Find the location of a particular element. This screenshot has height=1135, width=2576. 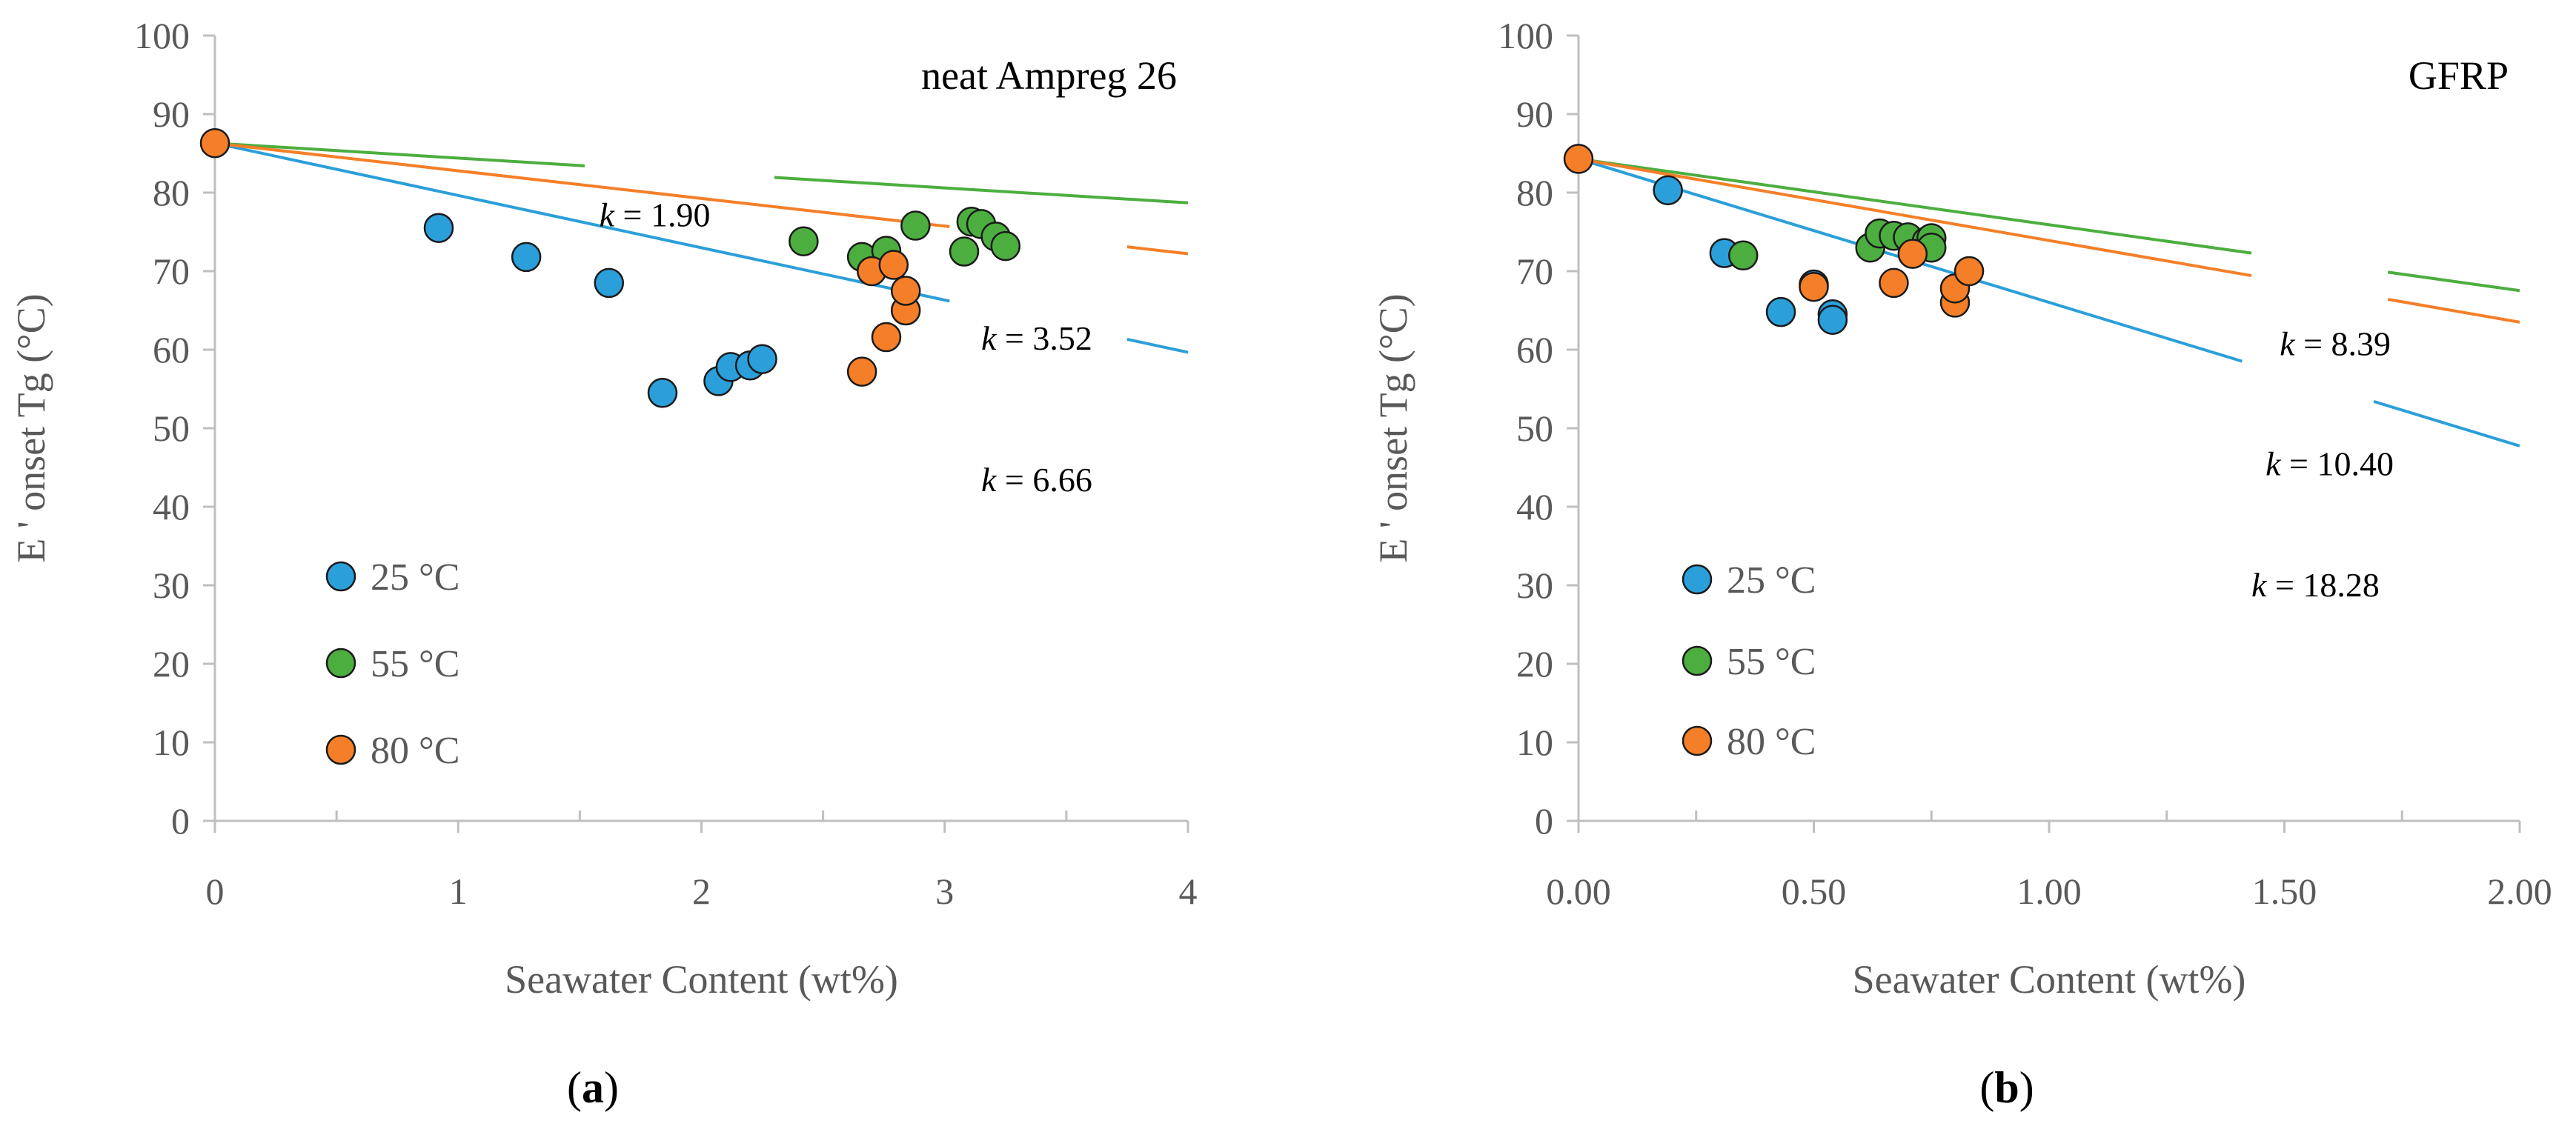

k-label: k = 6.66 is located at coordinates (1036, 480).